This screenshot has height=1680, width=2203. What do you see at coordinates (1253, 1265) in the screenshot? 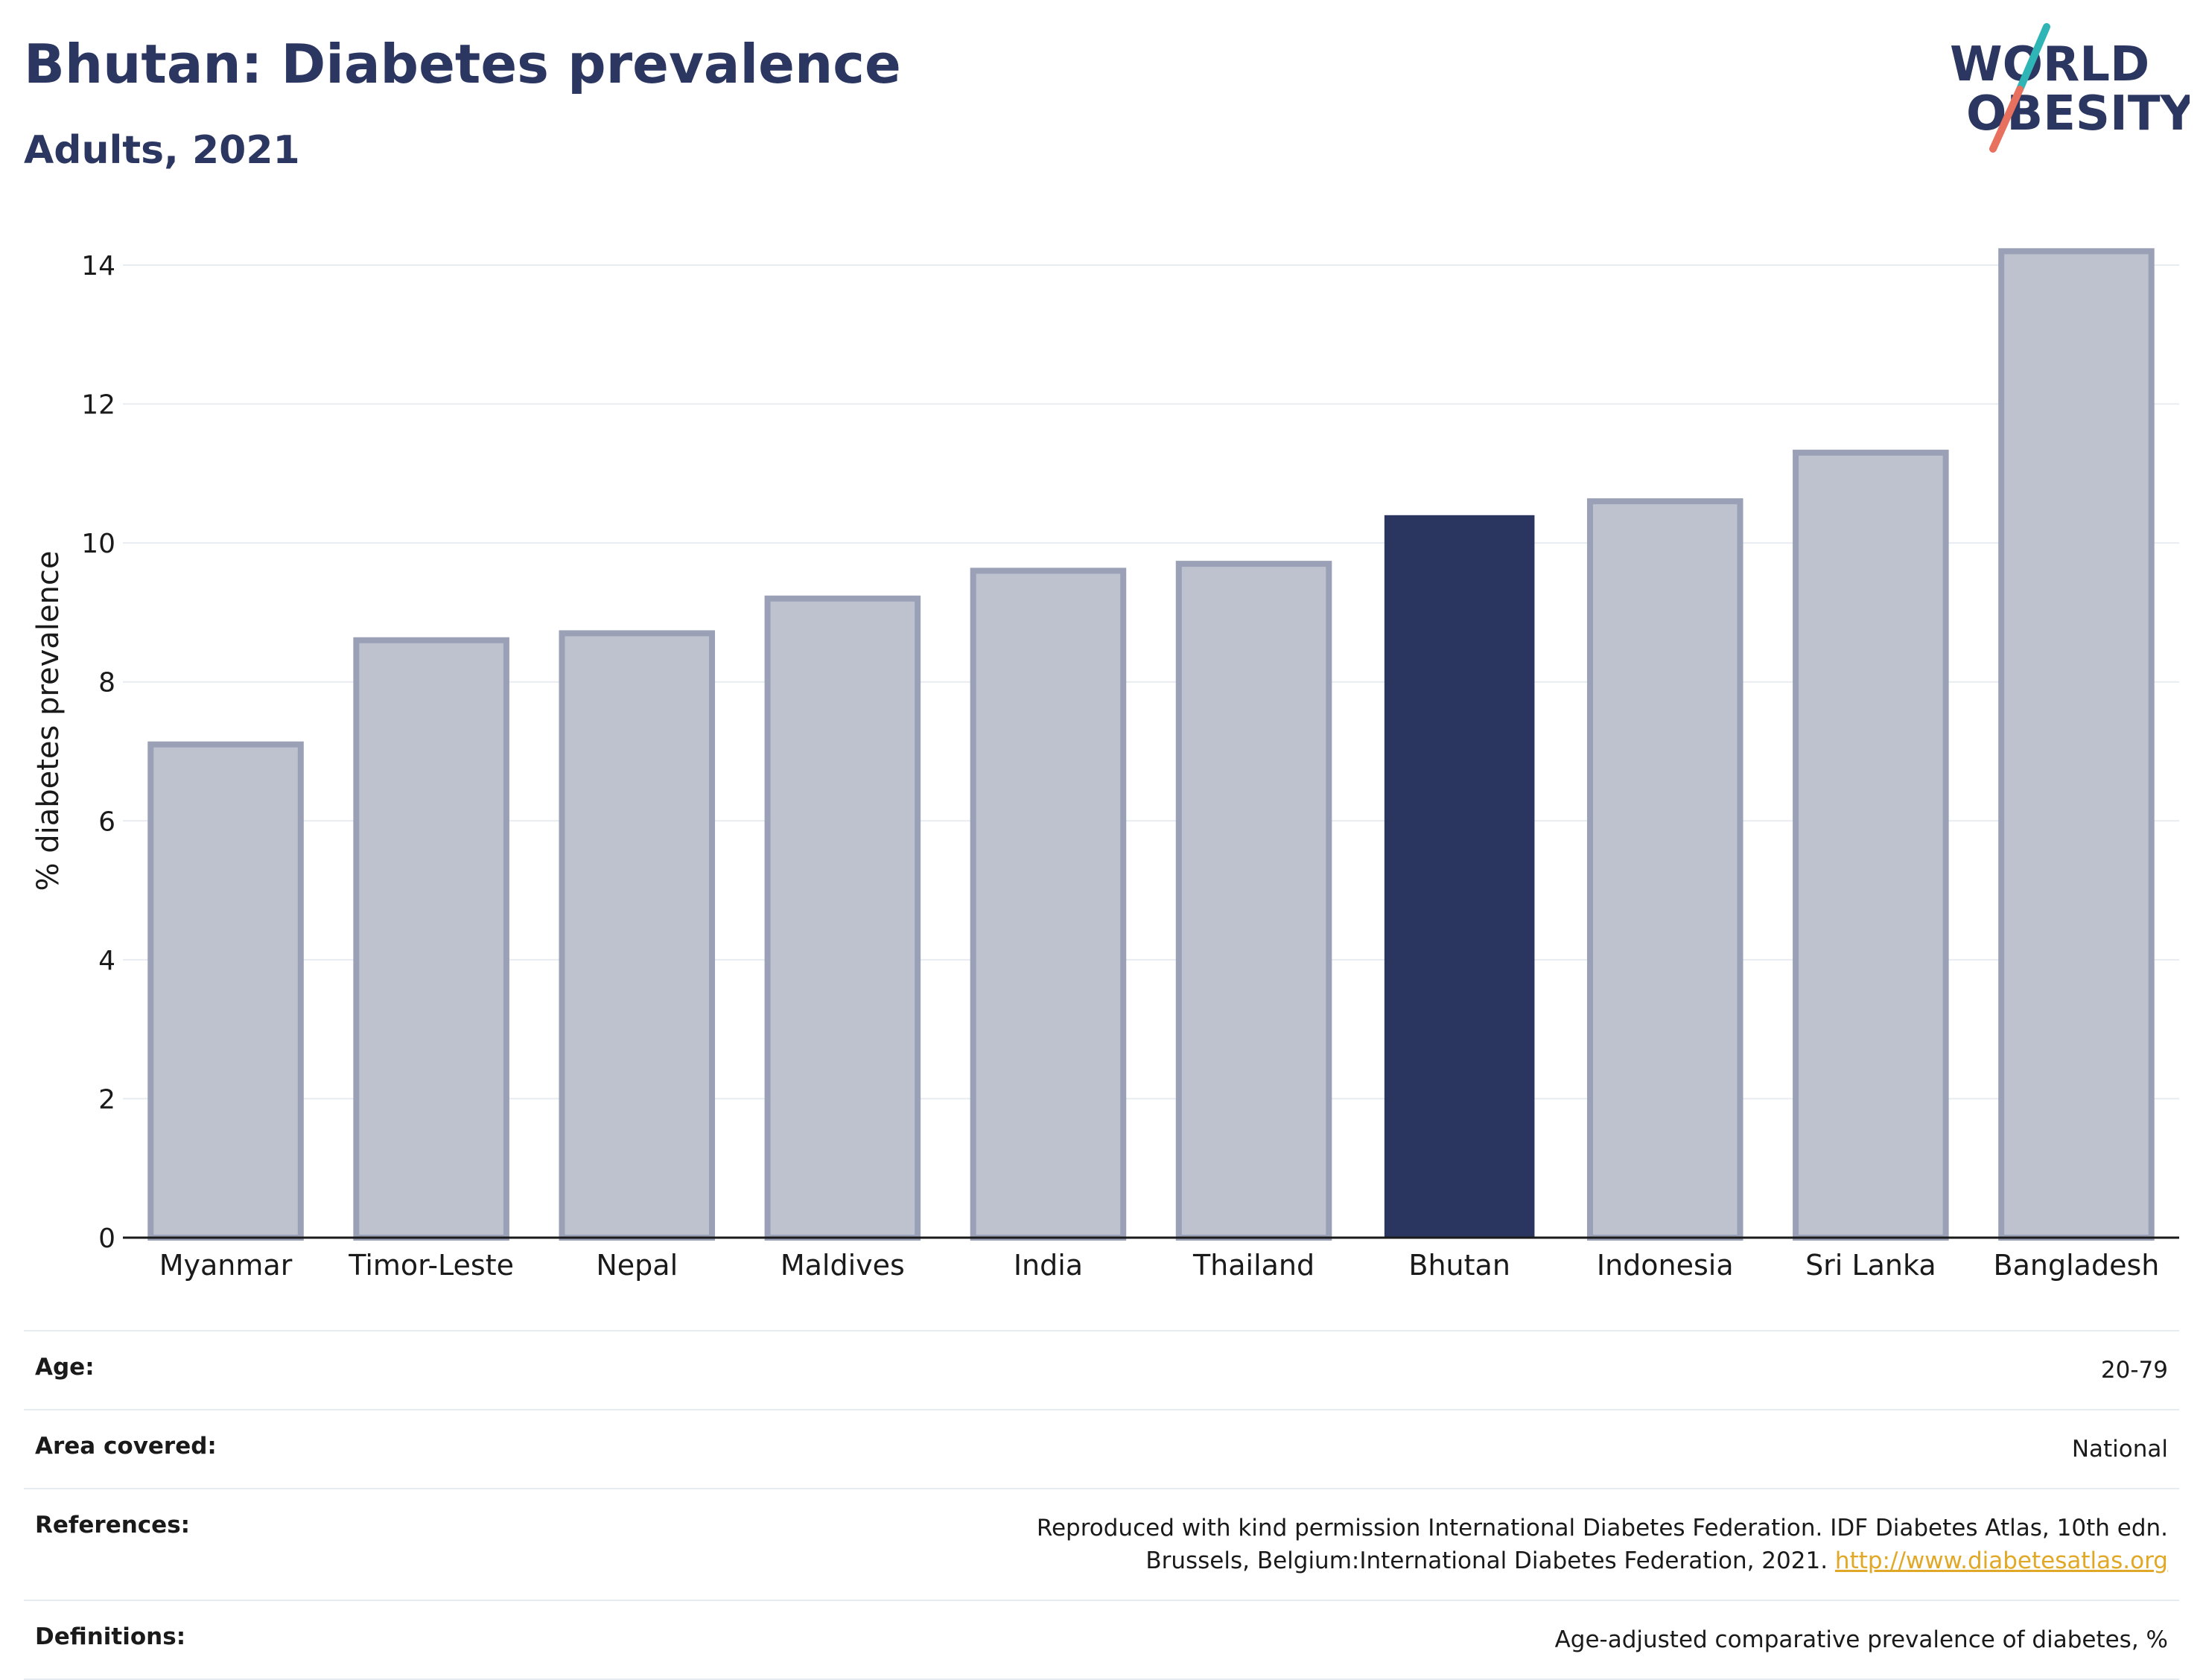
I see `x-tick-label: Thailand` at bounding box center [1253, 1265].